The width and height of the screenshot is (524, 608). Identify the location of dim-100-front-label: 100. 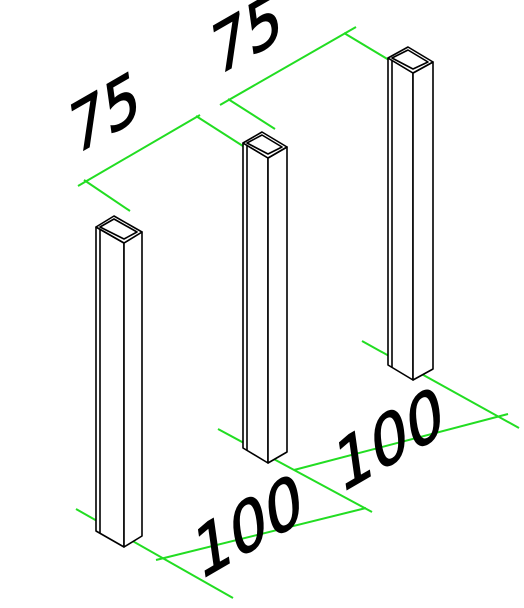
(248, 526).